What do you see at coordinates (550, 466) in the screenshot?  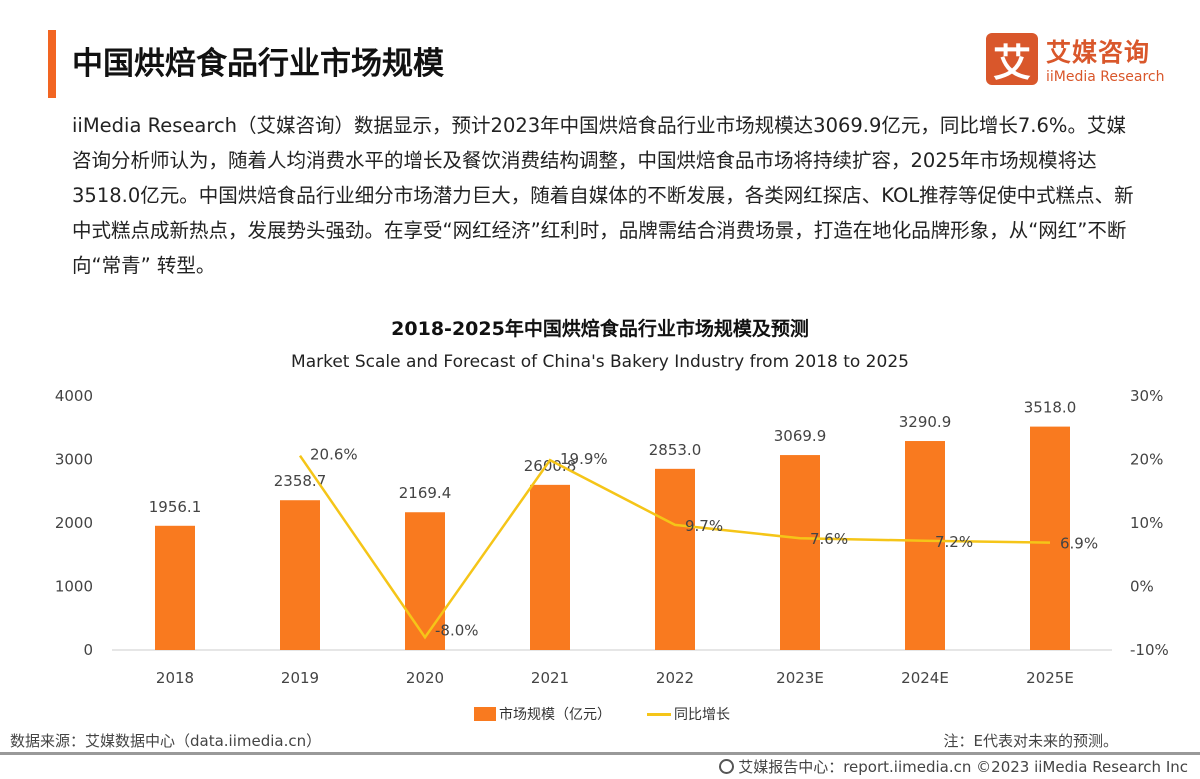 I see `bar-value-label: 2600.8` at bounding box center [550, 466].